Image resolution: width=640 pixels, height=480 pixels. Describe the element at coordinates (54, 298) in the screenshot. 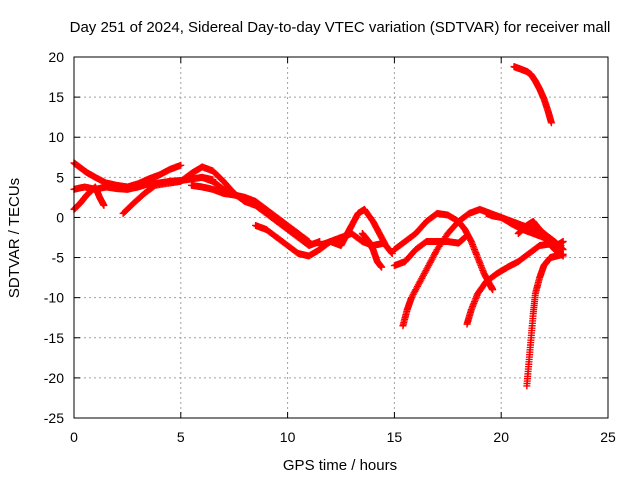

I see `y-tick-label: -10` at that location.